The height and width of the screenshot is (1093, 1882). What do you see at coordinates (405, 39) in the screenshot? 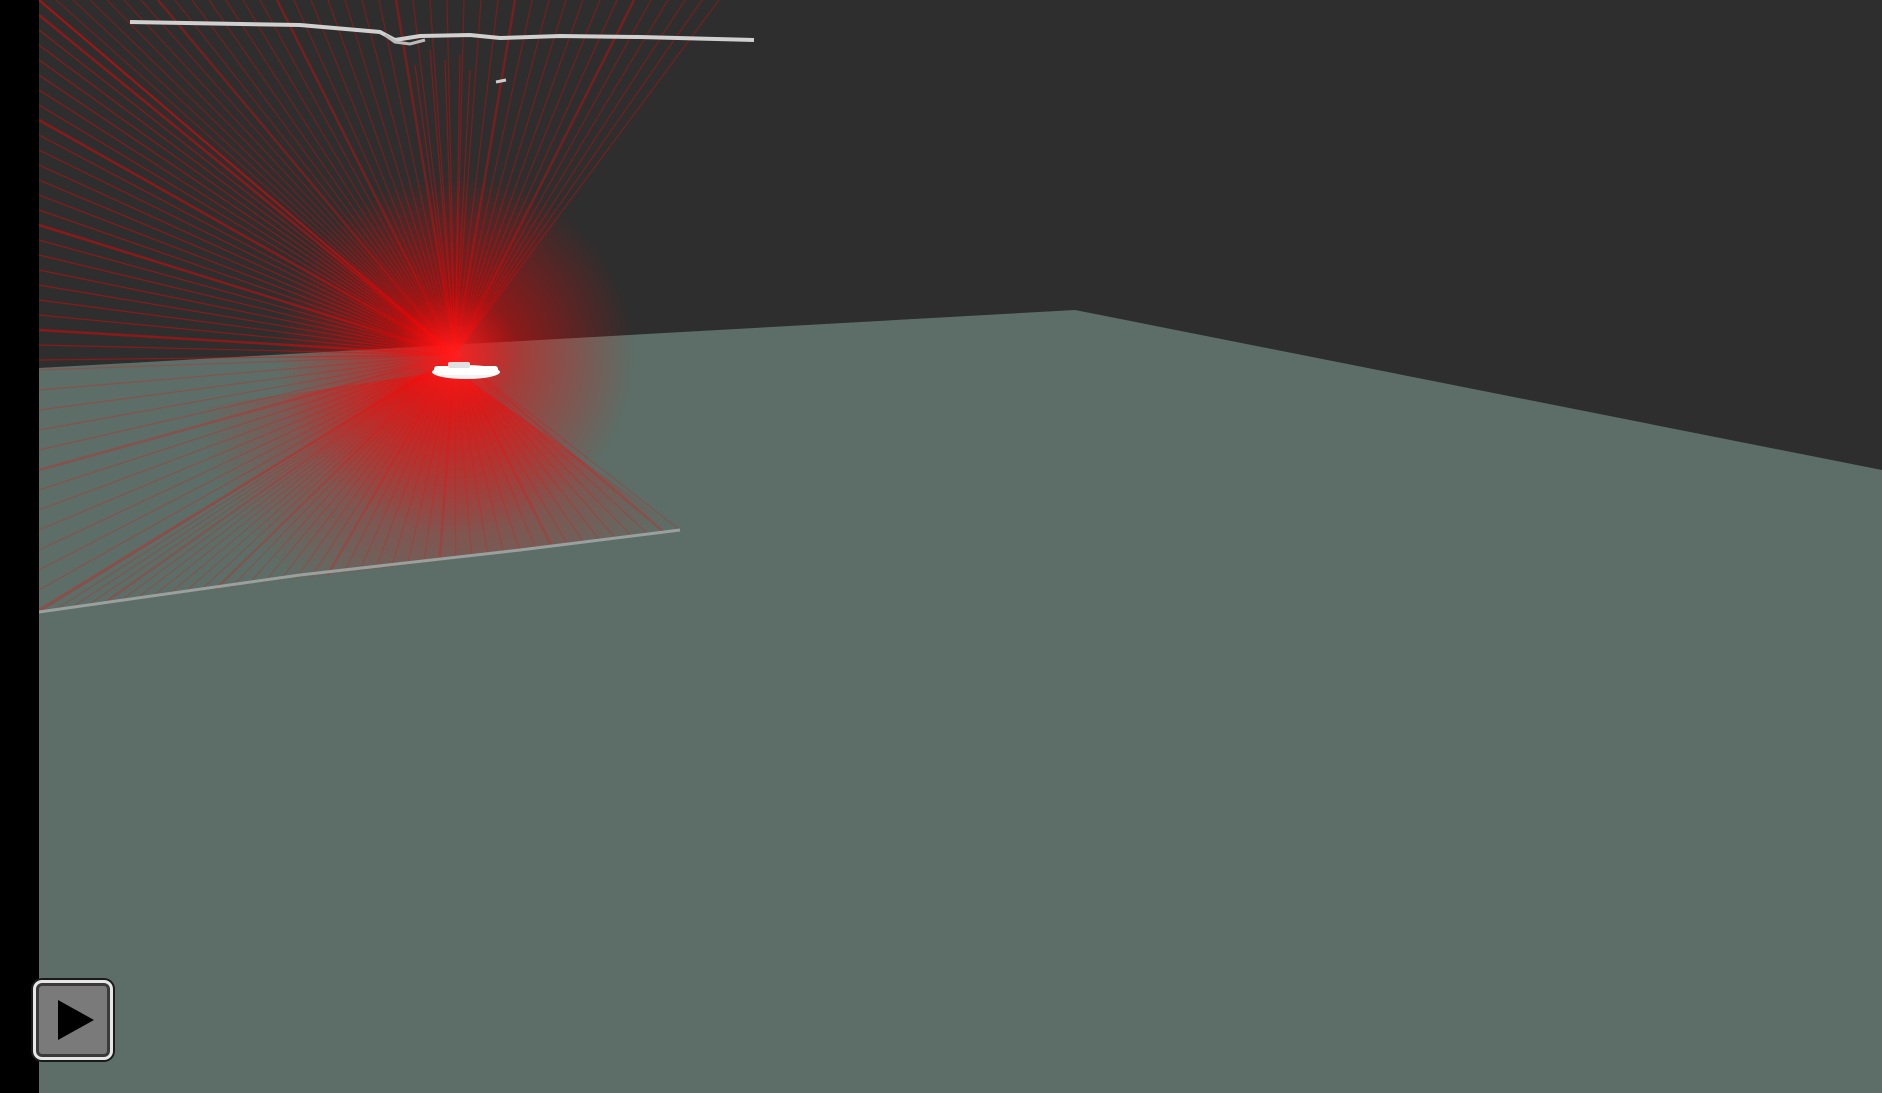
I see `point-cloud-ceiling-detail` at bounding box center [405, 39].